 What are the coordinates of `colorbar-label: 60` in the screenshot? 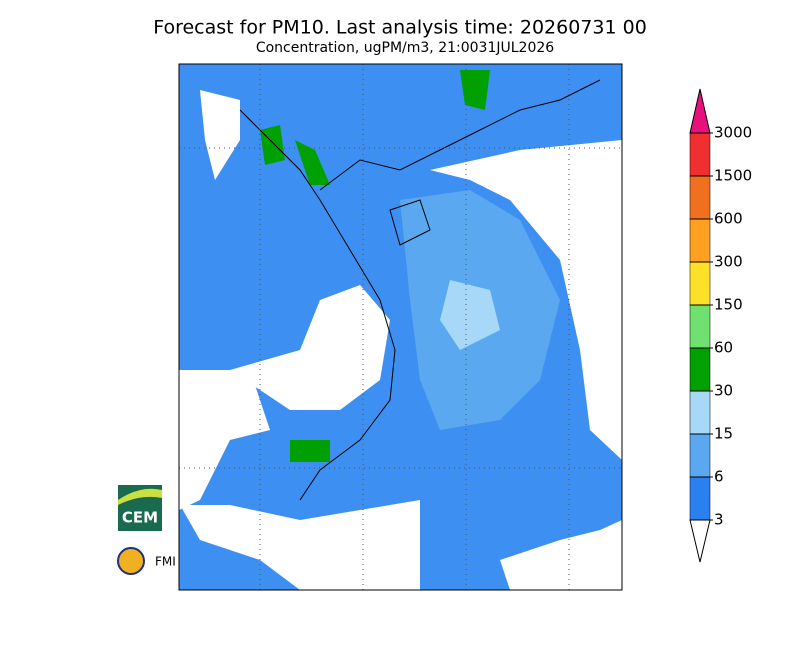 It's located at (723, 348).